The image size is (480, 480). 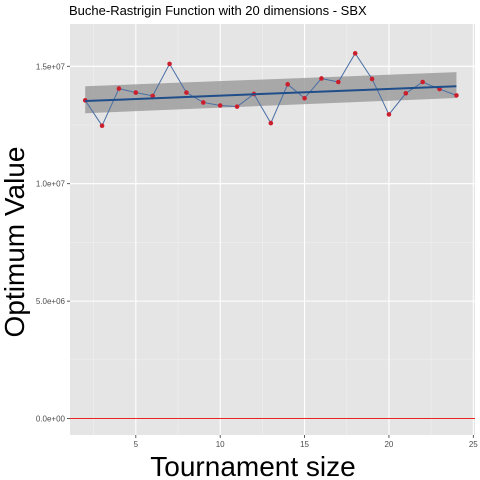 I want to click on x-axis: 5 10 15 20 25, so click(x=306, y=442).